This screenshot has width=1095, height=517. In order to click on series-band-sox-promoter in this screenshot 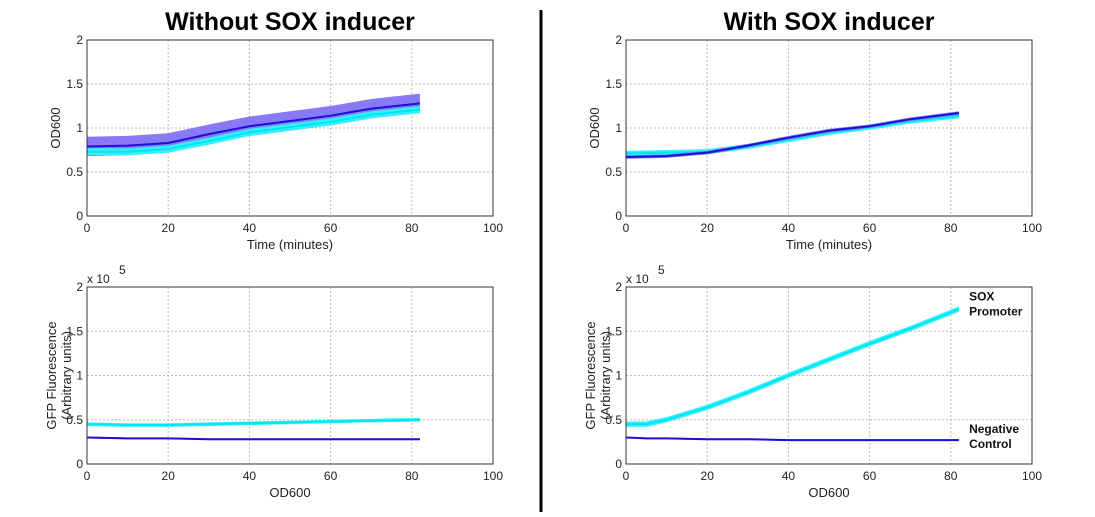, I will do `click(253, 131)`.